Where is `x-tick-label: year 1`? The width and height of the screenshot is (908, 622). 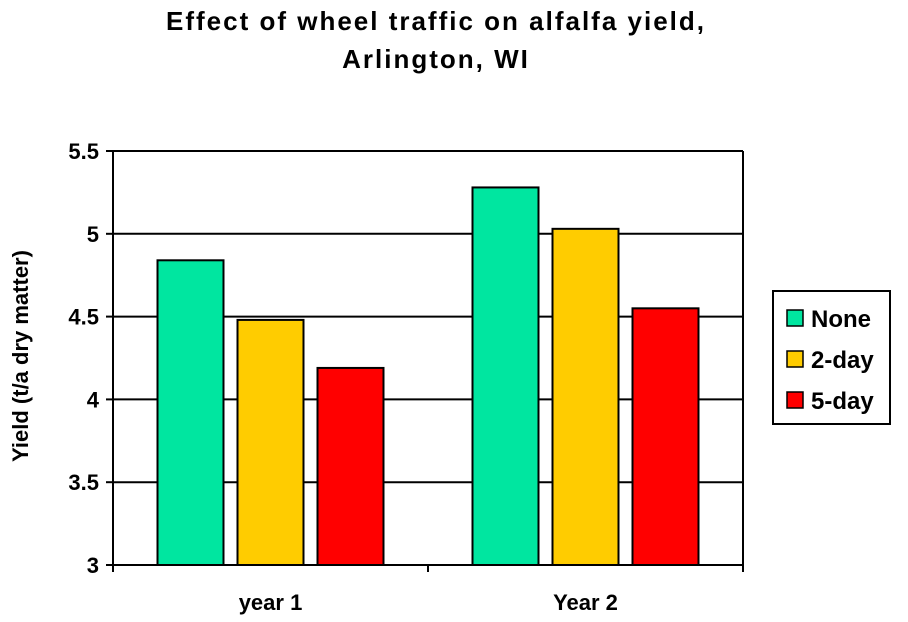 x-tick-label: year 1 is located at coordinates (271, 602).